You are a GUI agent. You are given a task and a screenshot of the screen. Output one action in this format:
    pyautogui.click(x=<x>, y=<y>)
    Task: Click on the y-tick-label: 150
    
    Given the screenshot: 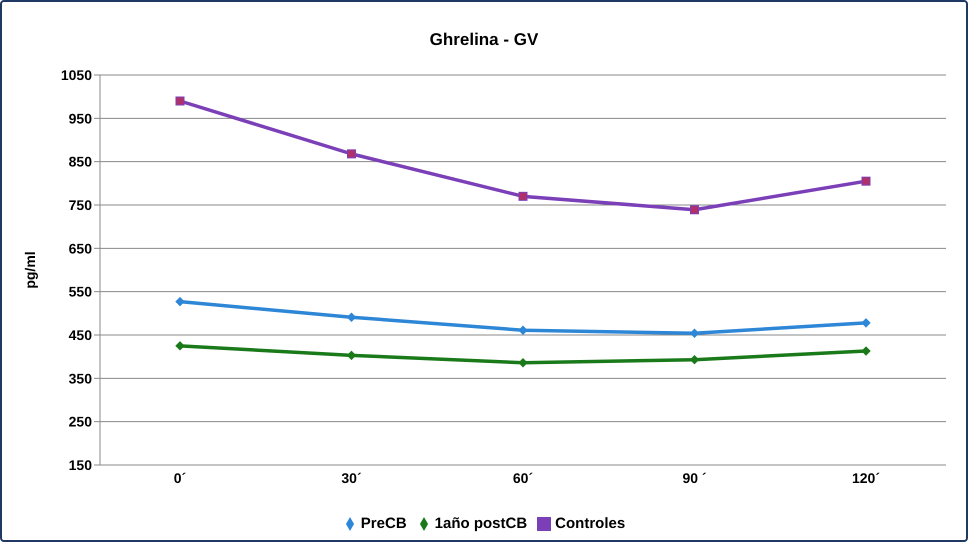 What is the action you would take?
    pyautogui.click(x=80, y=464)
    